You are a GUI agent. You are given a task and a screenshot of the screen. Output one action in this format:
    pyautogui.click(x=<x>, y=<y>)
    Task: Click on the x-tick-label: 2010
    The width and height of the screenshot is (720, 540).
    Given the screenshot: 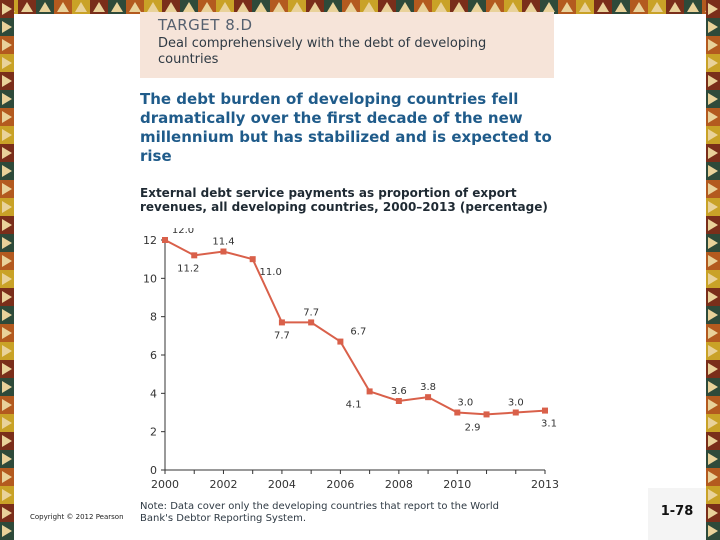 What is the action you would take?
    pyautogui.click(x=457, y=484)
    